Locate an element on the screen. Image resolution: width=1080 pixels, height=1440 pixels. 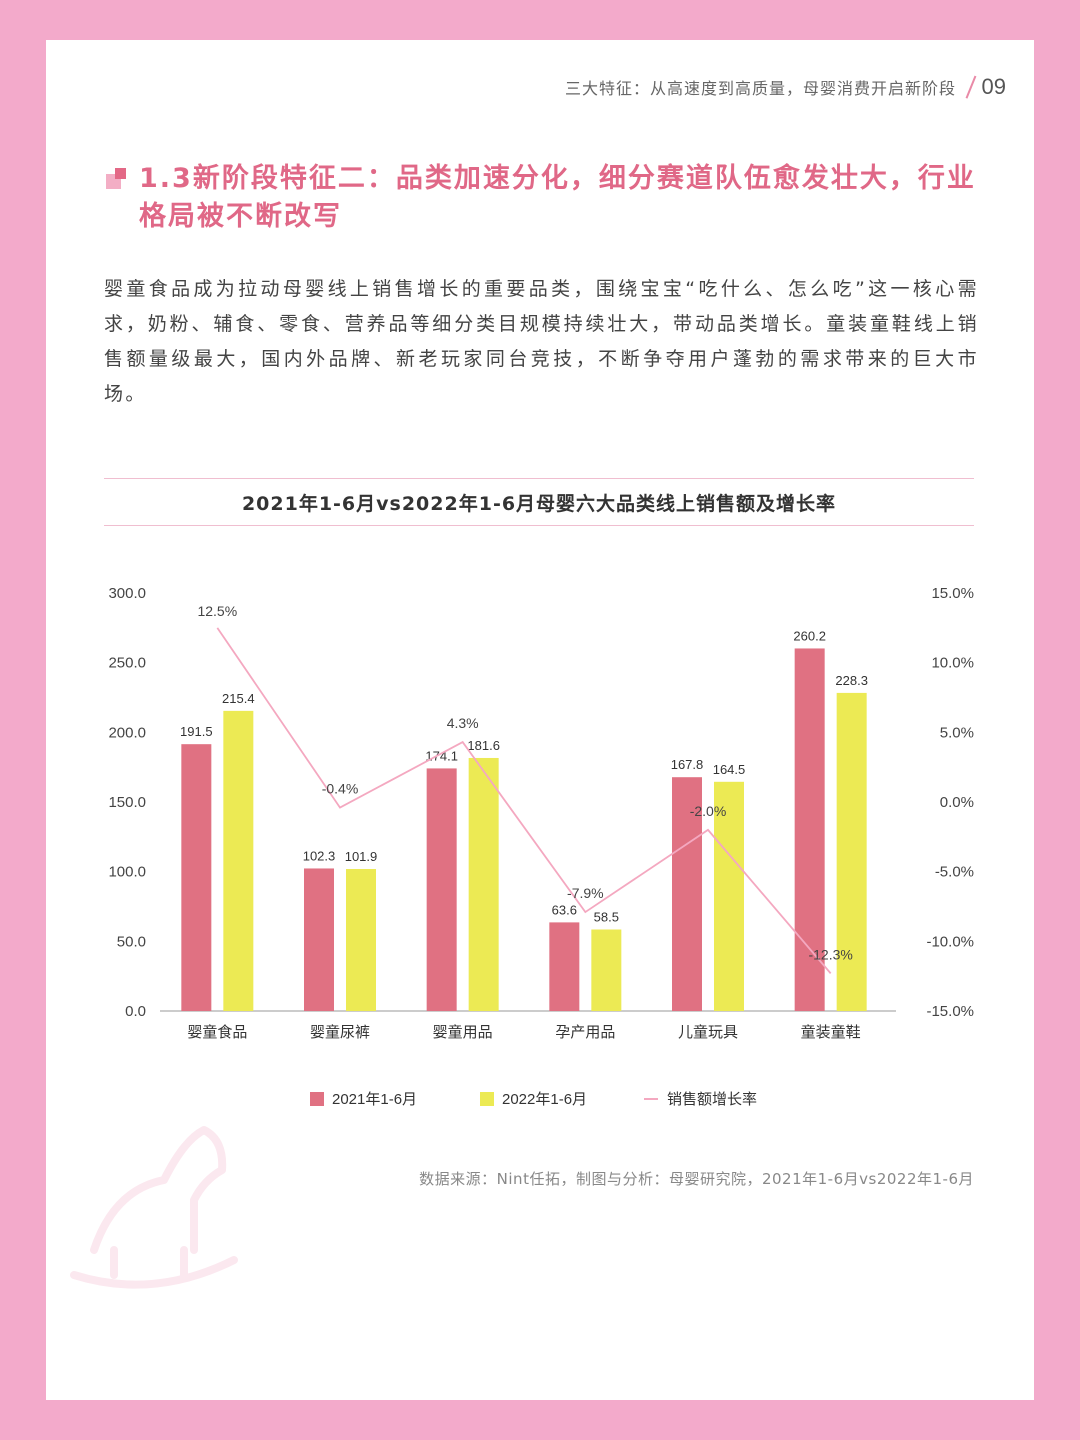
x-tick-label: 婴童尿裤 is located at coordinates (340, 1032).